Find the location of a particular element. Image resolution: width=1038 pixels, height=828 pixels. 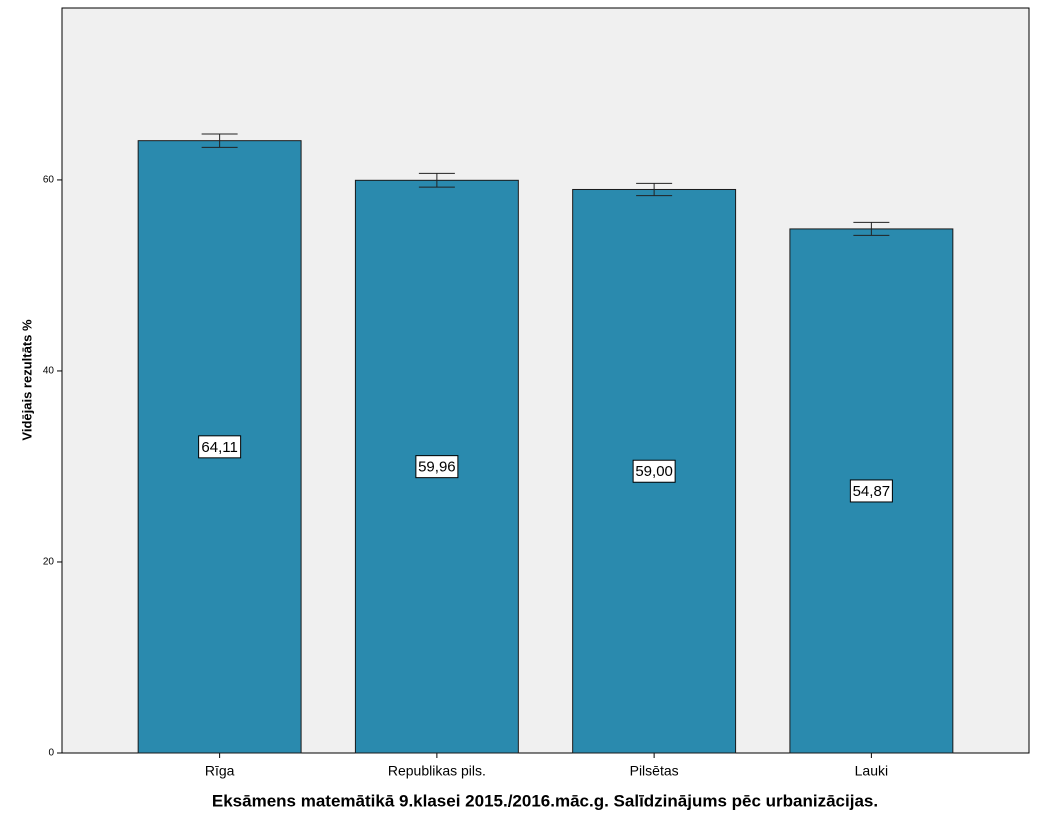

x-tick-label: Pilsētas is located at coordinates (654, 771).